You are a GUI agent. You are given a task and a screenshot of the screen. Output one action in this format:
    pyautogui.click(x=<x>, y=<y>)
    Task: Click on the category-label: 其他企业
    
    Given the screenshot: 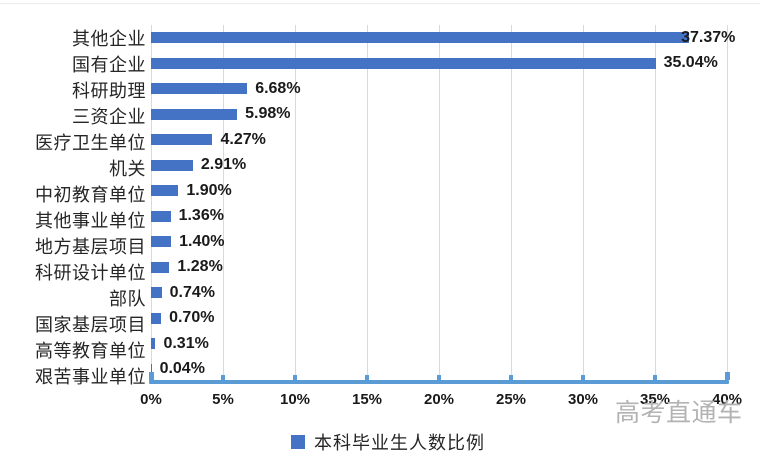 What is the action you would take?
    pyautogui.click(x=109, y=39)
    